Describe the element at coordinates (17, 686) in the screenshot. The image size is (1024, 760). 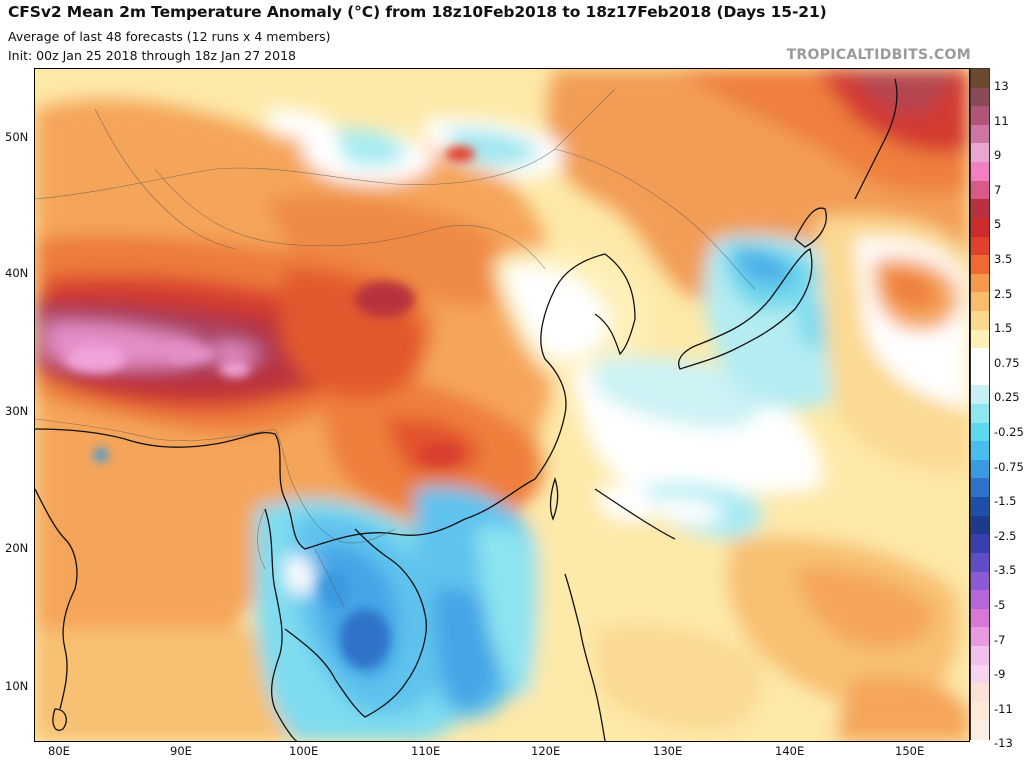
I see `lat-label-10n: 10N` at that location.